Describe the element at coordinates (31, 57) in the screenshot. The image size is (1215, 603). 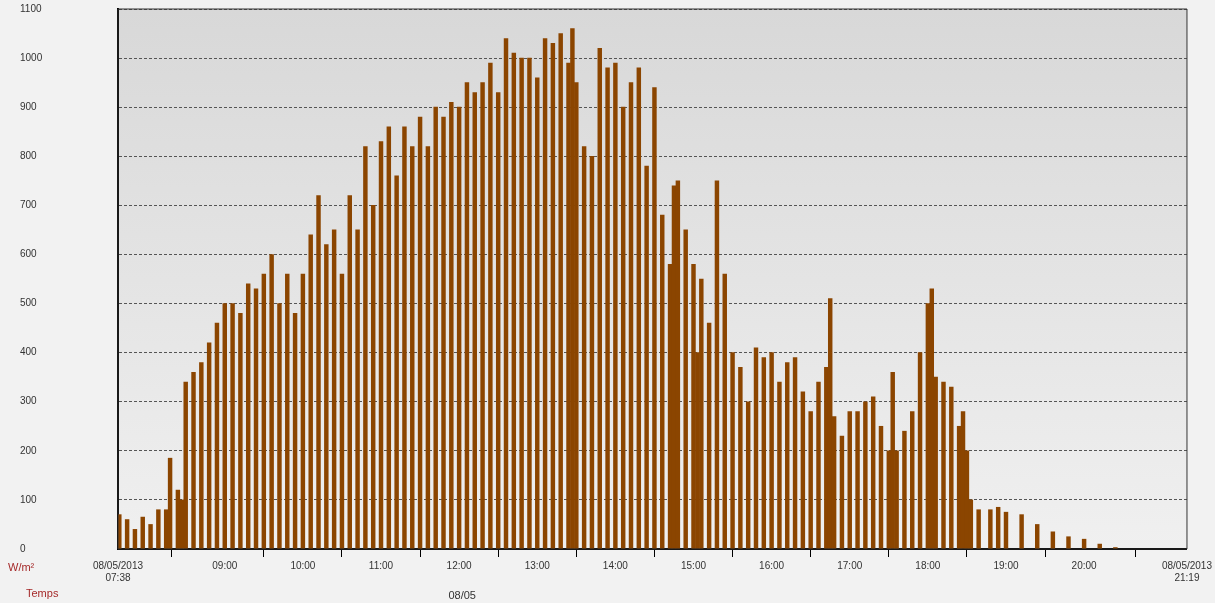
I see `y-tick-label: 1000` at that location.